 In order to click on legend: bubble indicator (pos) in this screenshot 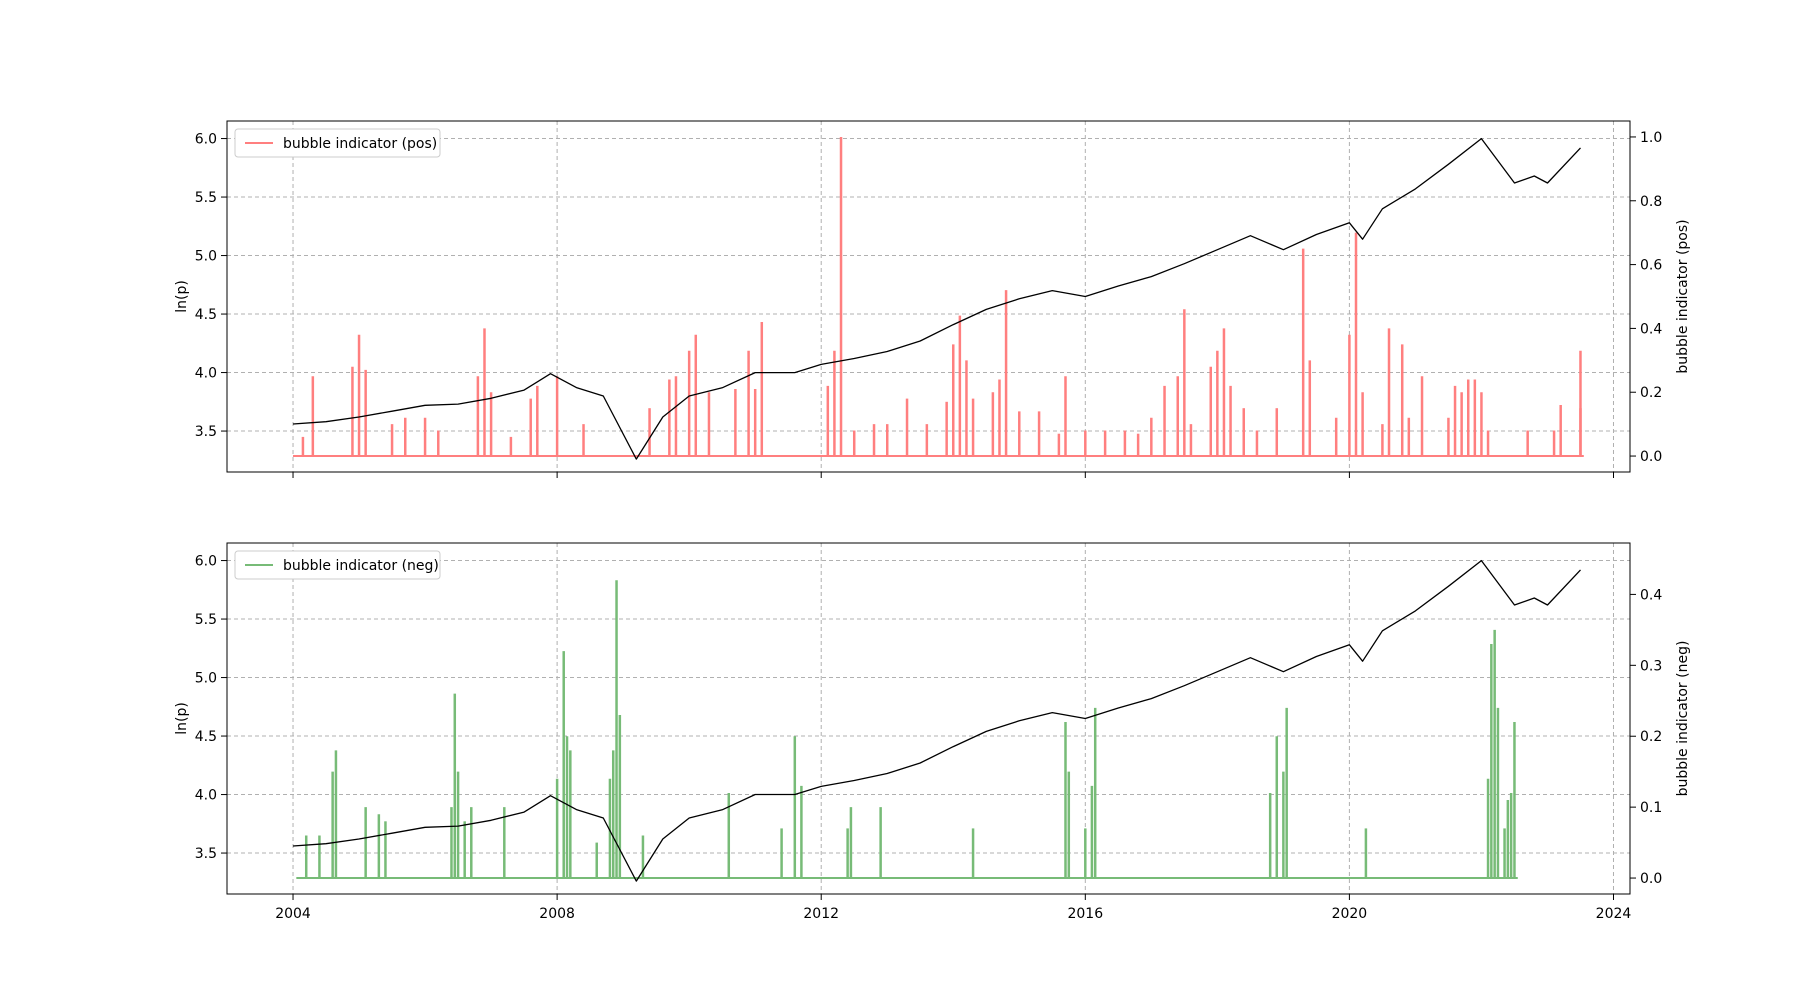, I will do `click(337, 143)`.